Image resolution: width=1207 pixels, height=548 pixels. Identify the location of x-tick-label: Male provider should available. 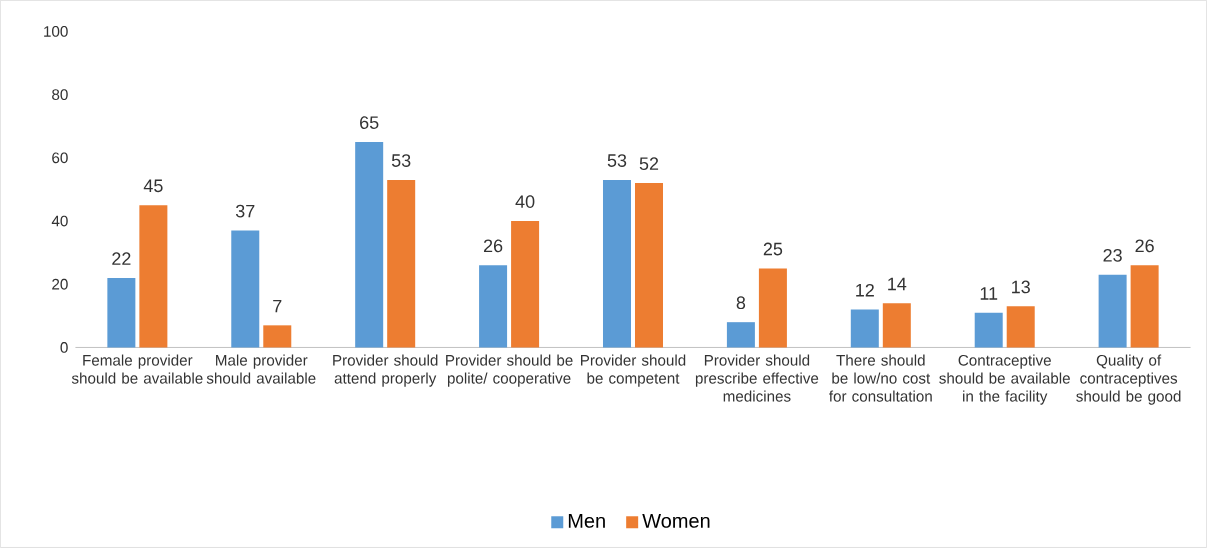
(261, 369).